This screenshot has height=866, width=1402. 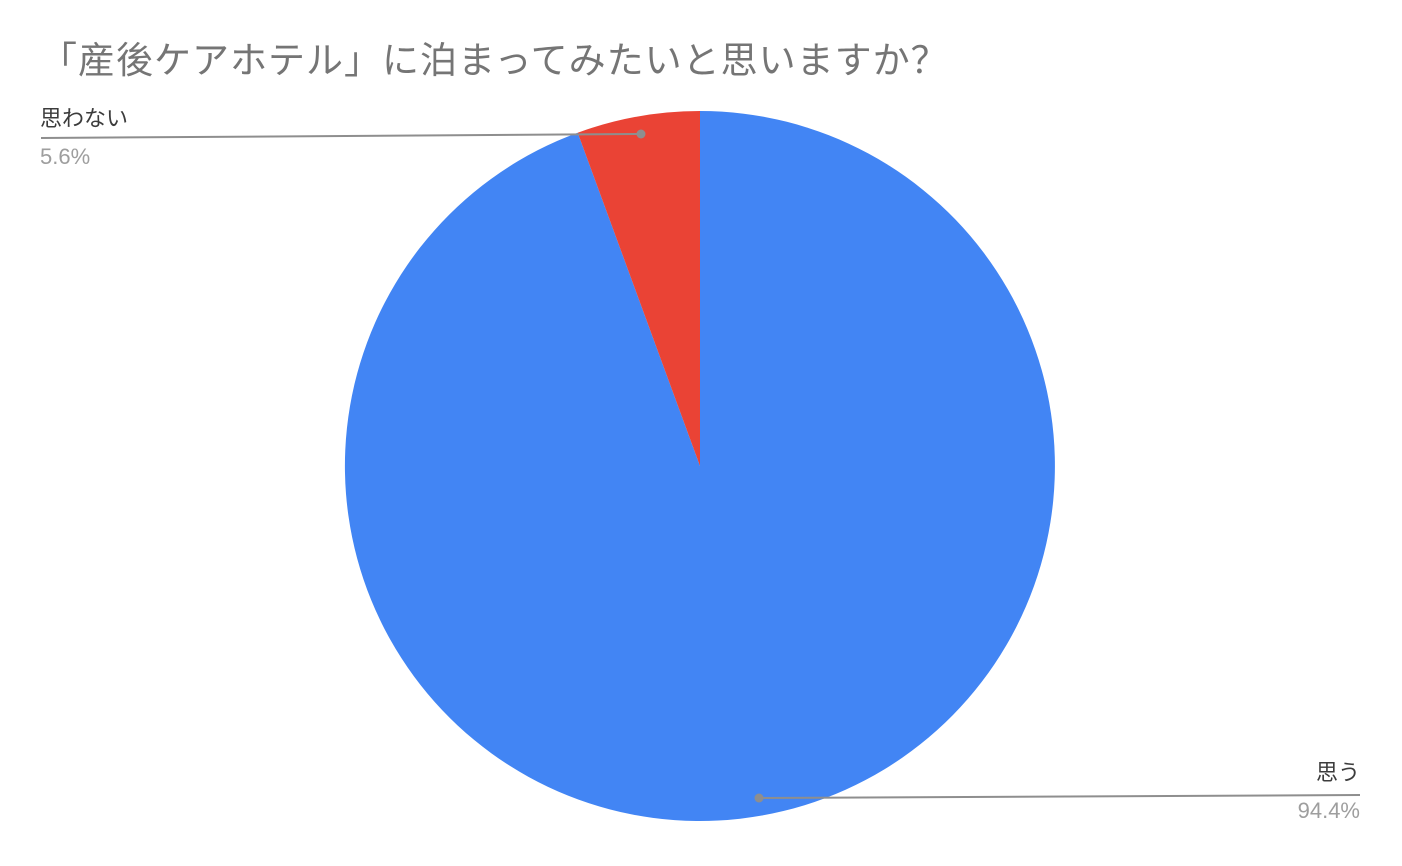 What do you see at coordinates (84, 118) in the screenshot?
I see `slice-name-omowanai: 思わない` at bounding box center [84, 118].